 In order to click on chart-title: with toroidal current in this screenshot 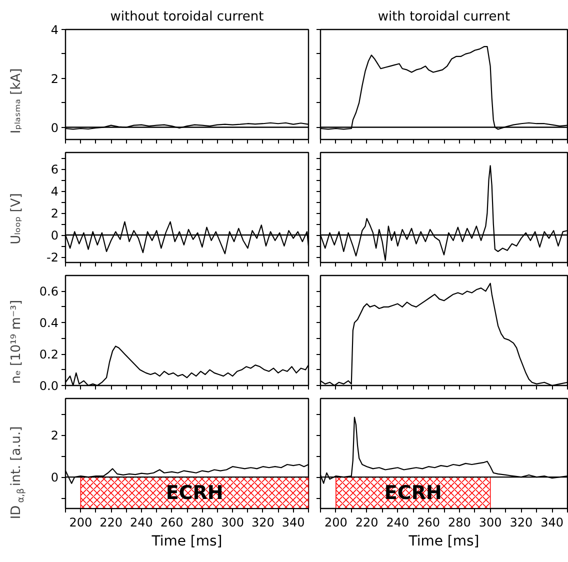, I will do `click(444, 17)`.